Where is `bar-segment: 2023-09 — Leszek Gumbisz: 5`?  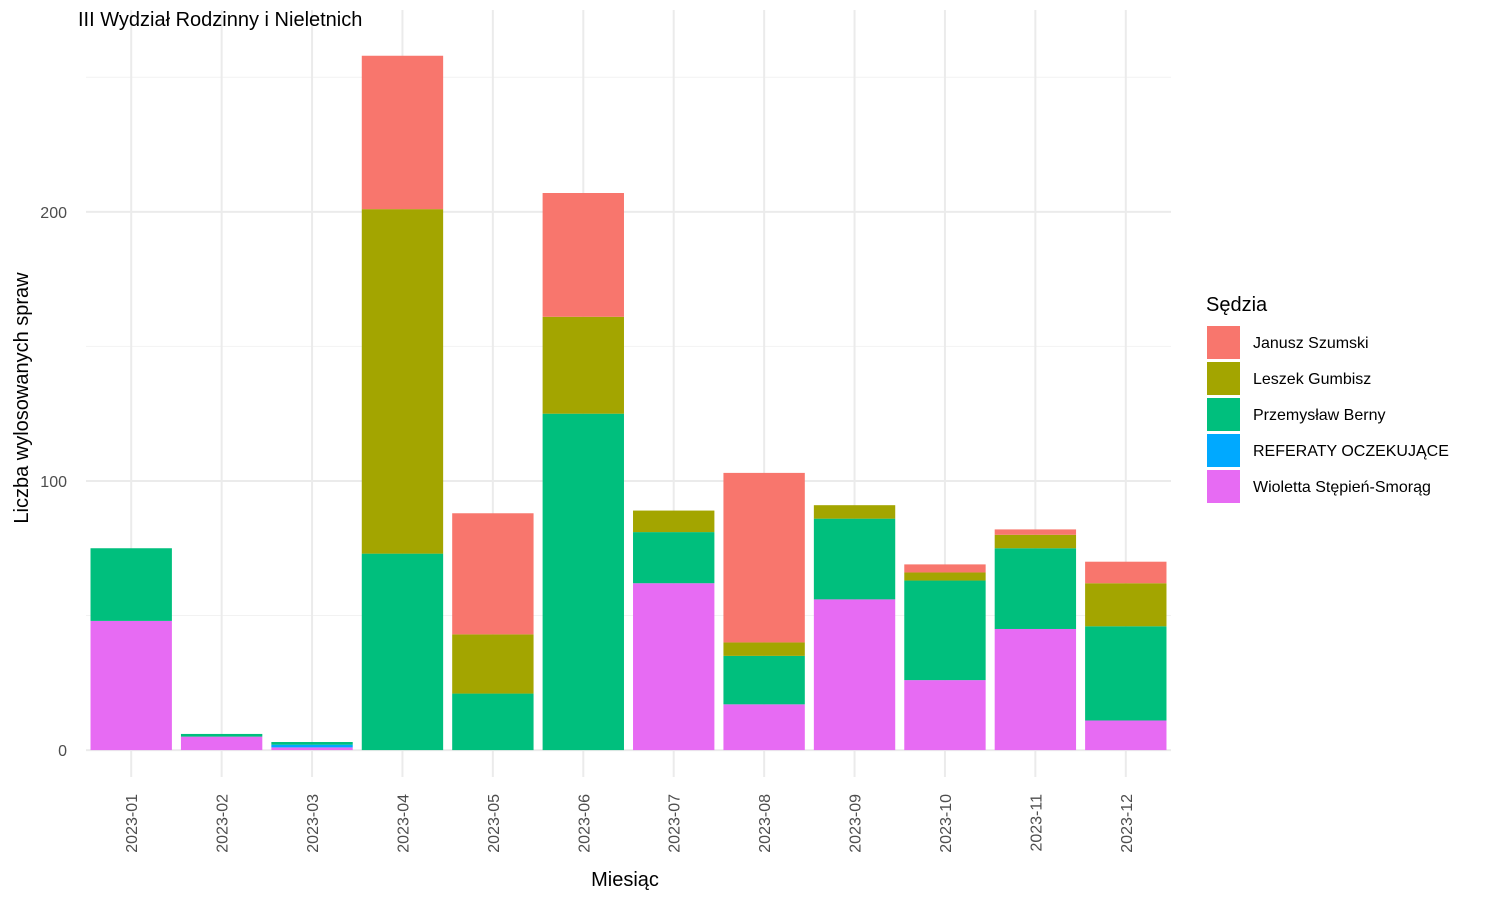 bar-segment: 2023-09 — Leszek Gumbisz: 5 is located at coordinates (854, 512).